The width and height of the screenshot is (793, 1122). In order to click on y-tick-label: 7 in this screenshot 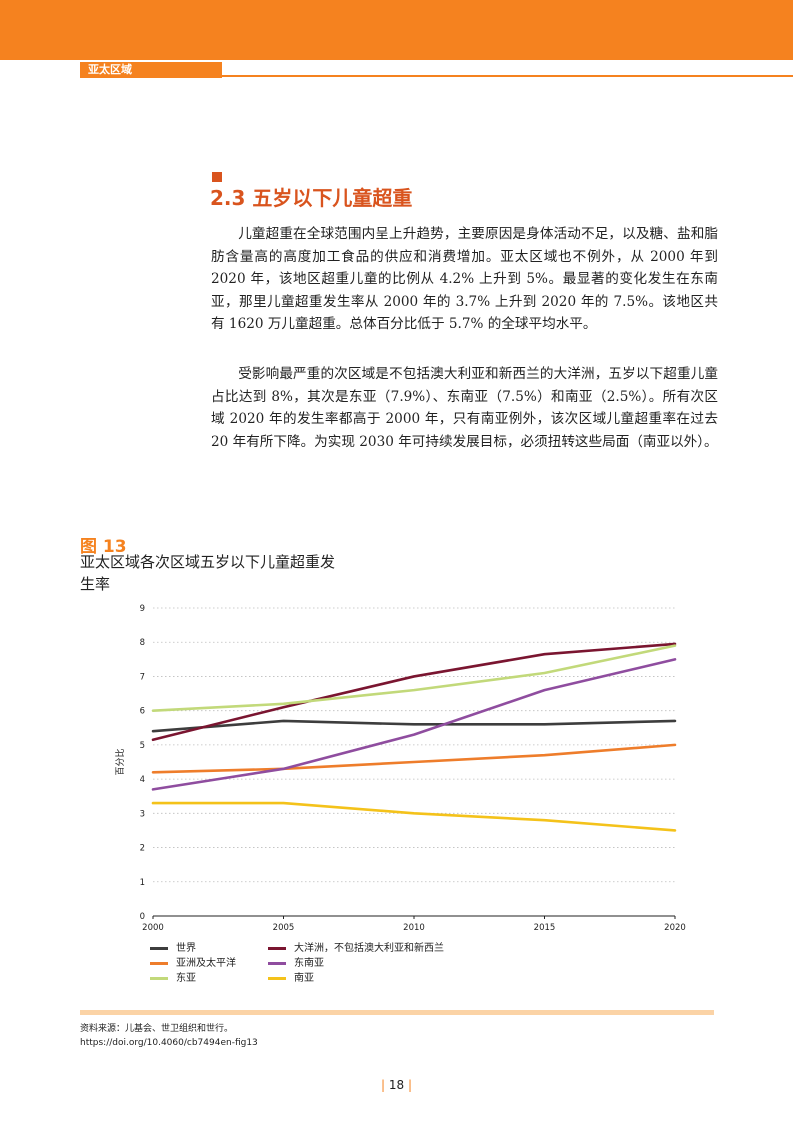, I will do `click(142, 677)`.